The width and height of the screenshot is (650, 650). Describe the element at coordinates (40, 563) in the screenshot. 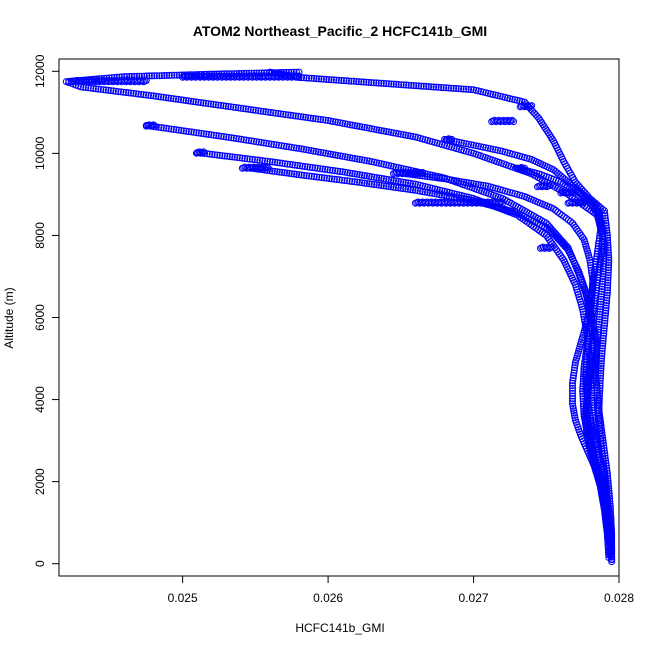

I see `y-tick-label: 0` at that location.